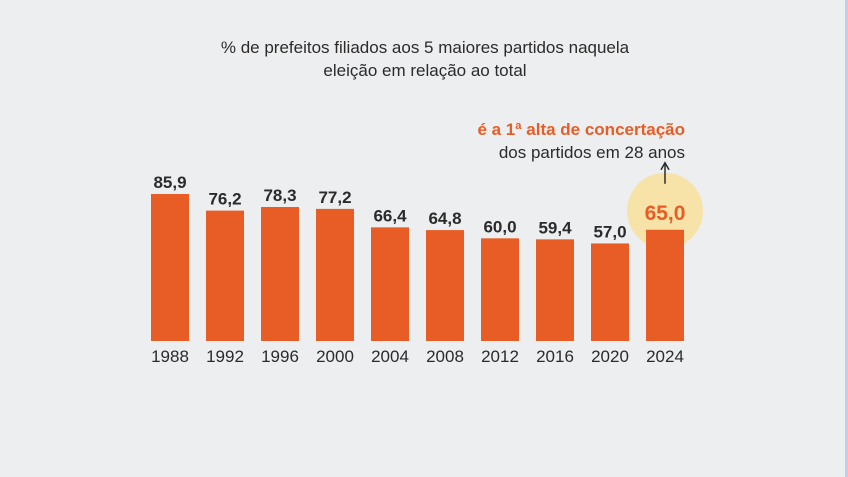 The width and height of the screenshot is (848, 477). I want to click on x-tick-label-2020: 2020, so click(610, 356).